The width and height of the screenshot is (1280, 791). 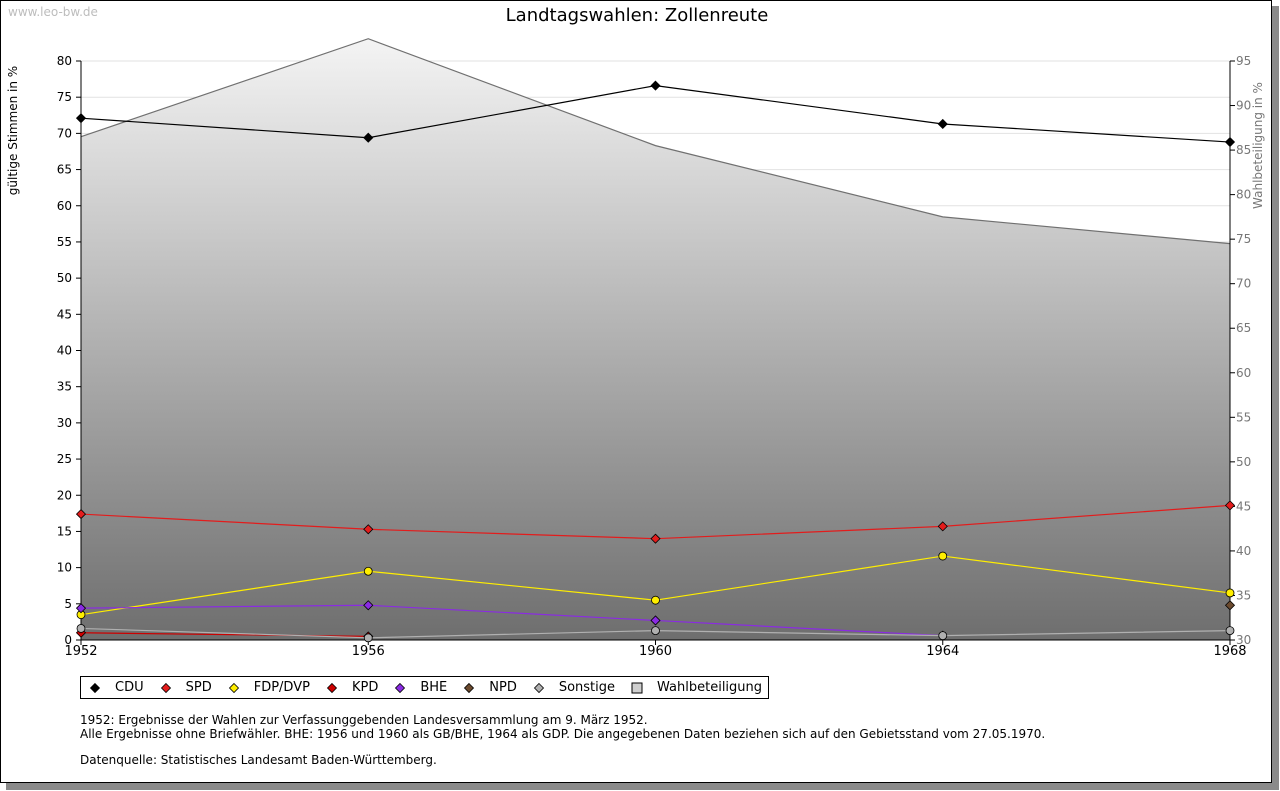 I want to click on y-tick-label-left: 45, so click(x=64, y=314).